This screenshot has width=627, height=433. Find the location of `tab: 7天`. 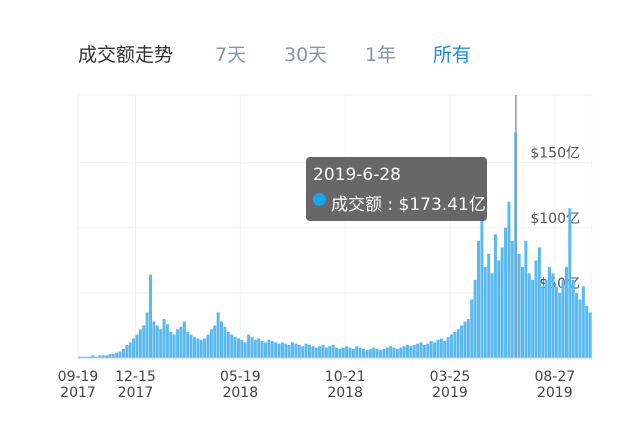

tab: 7天 is located at coordinates (231, 55).